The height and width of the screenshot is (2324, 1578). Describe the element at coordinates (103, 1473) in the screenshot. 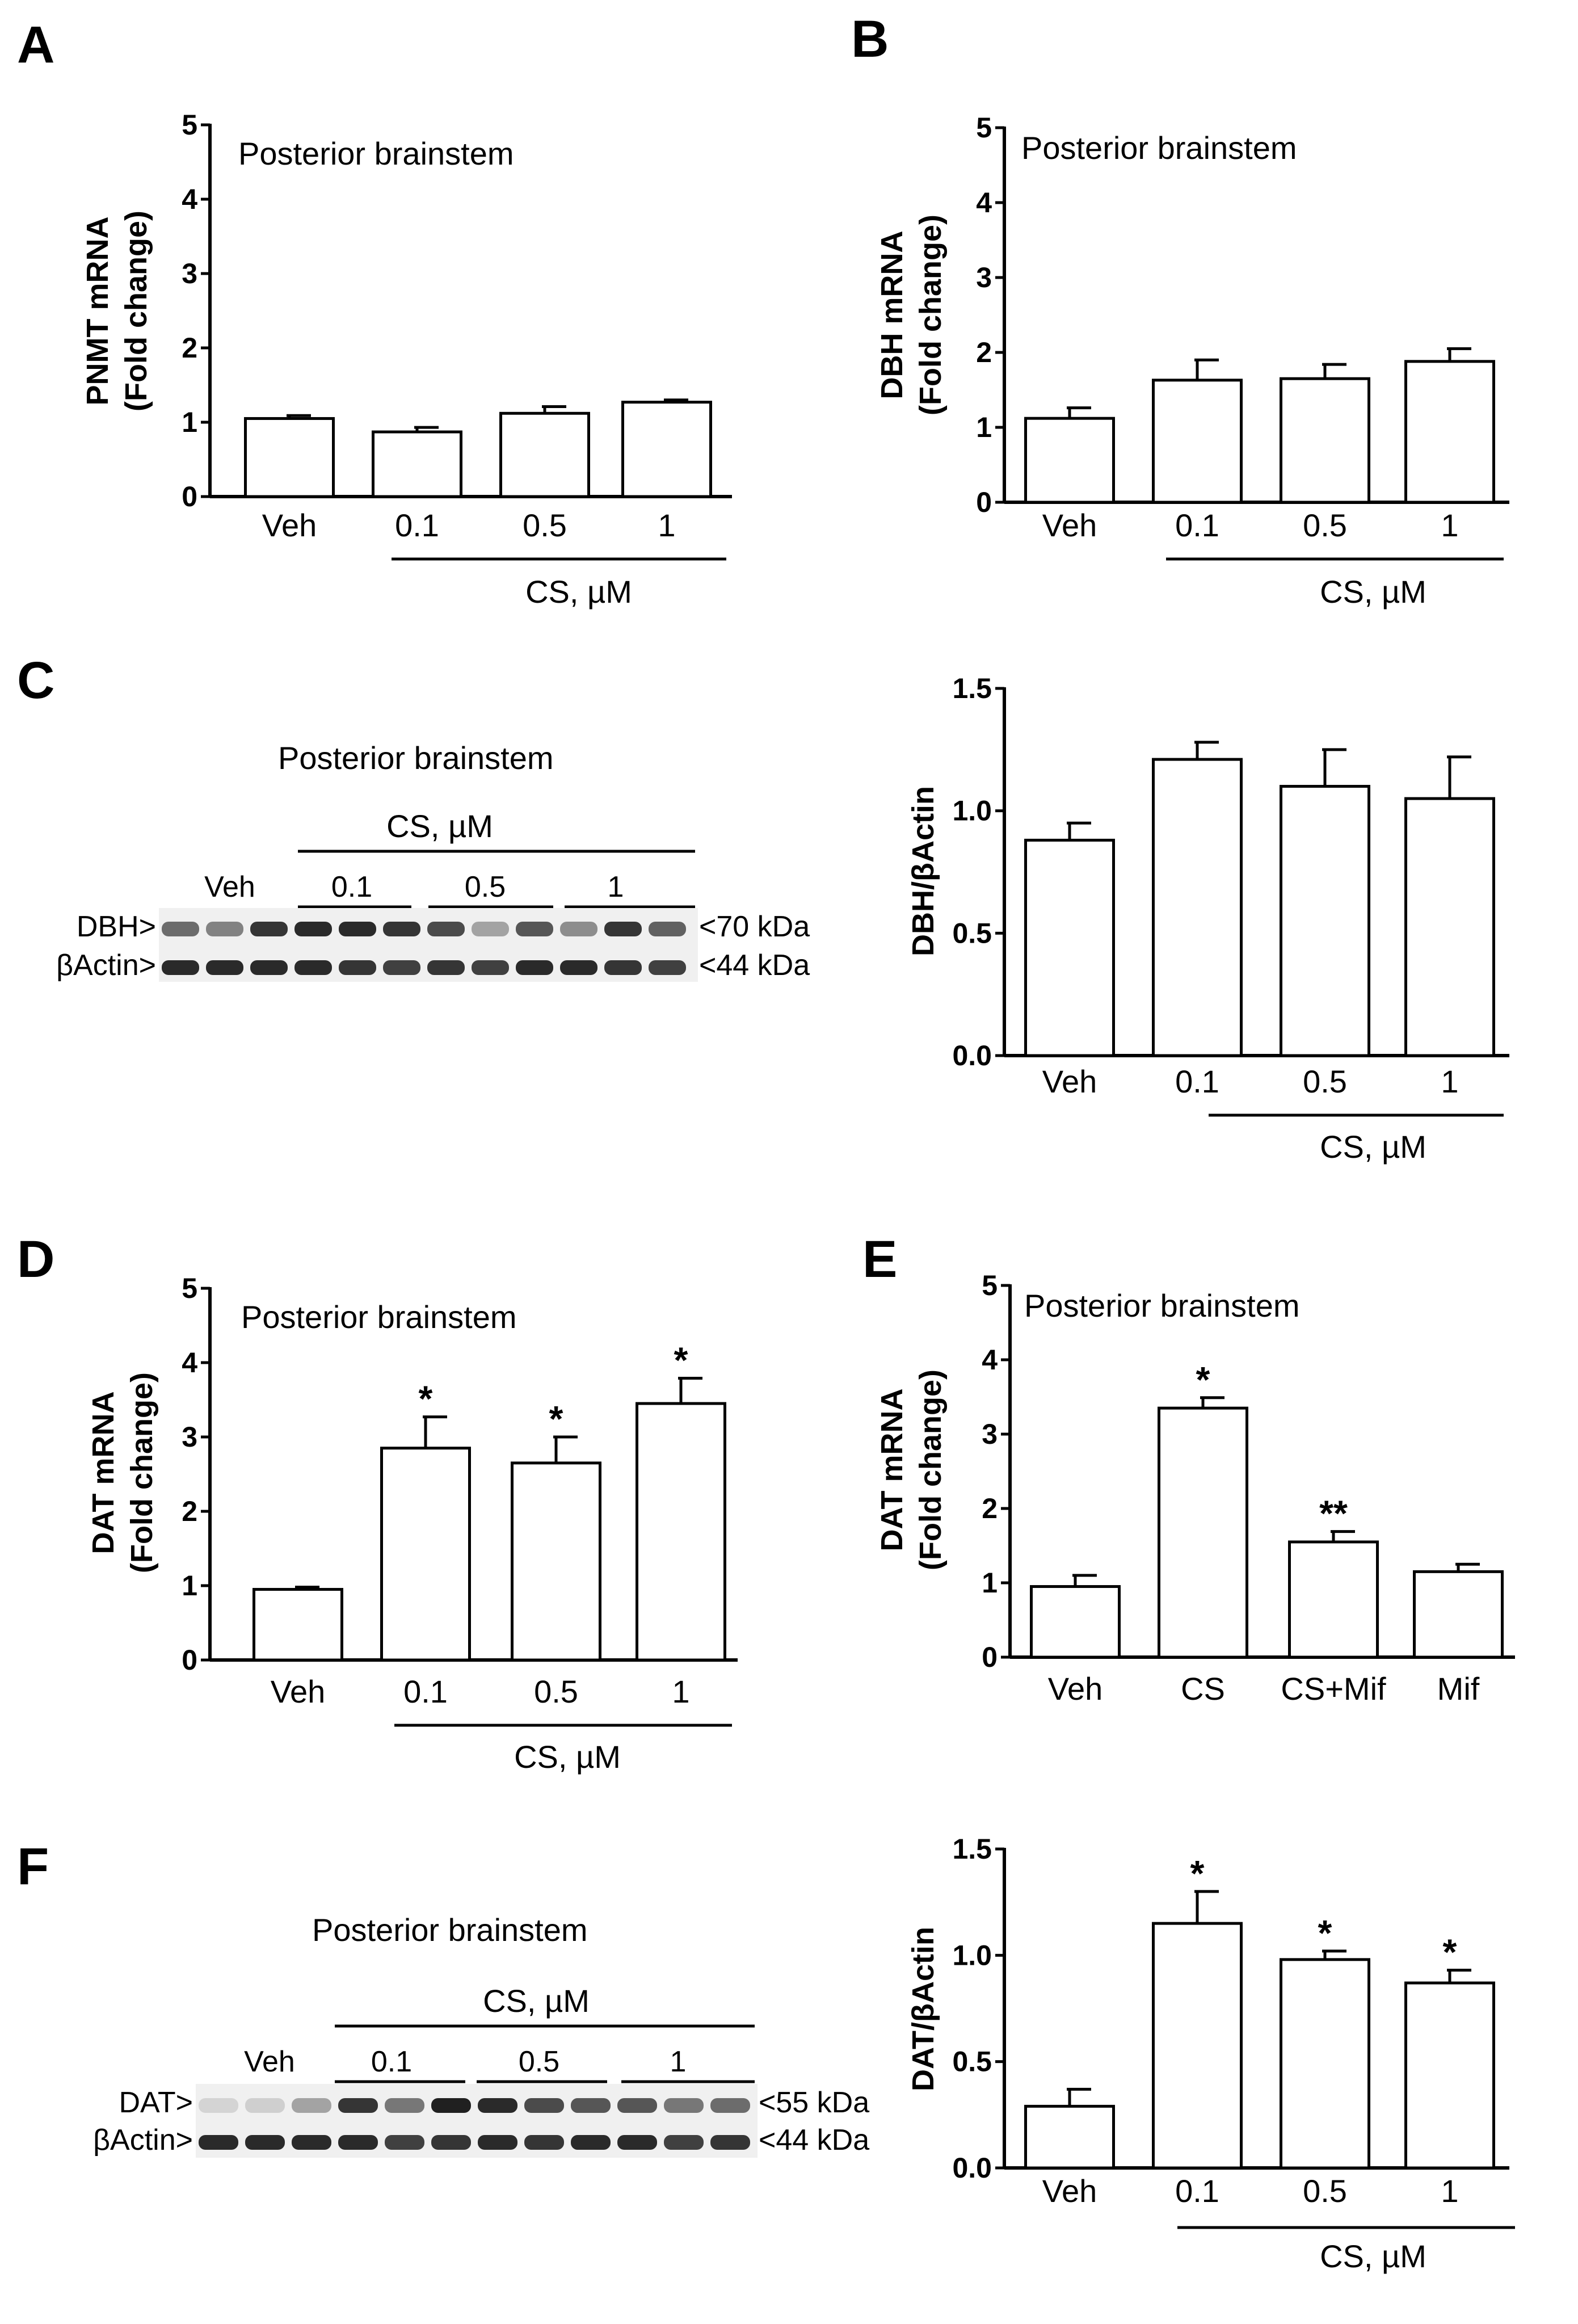

I see `chart-d-y-label-line: DAT mRNA` at that location.